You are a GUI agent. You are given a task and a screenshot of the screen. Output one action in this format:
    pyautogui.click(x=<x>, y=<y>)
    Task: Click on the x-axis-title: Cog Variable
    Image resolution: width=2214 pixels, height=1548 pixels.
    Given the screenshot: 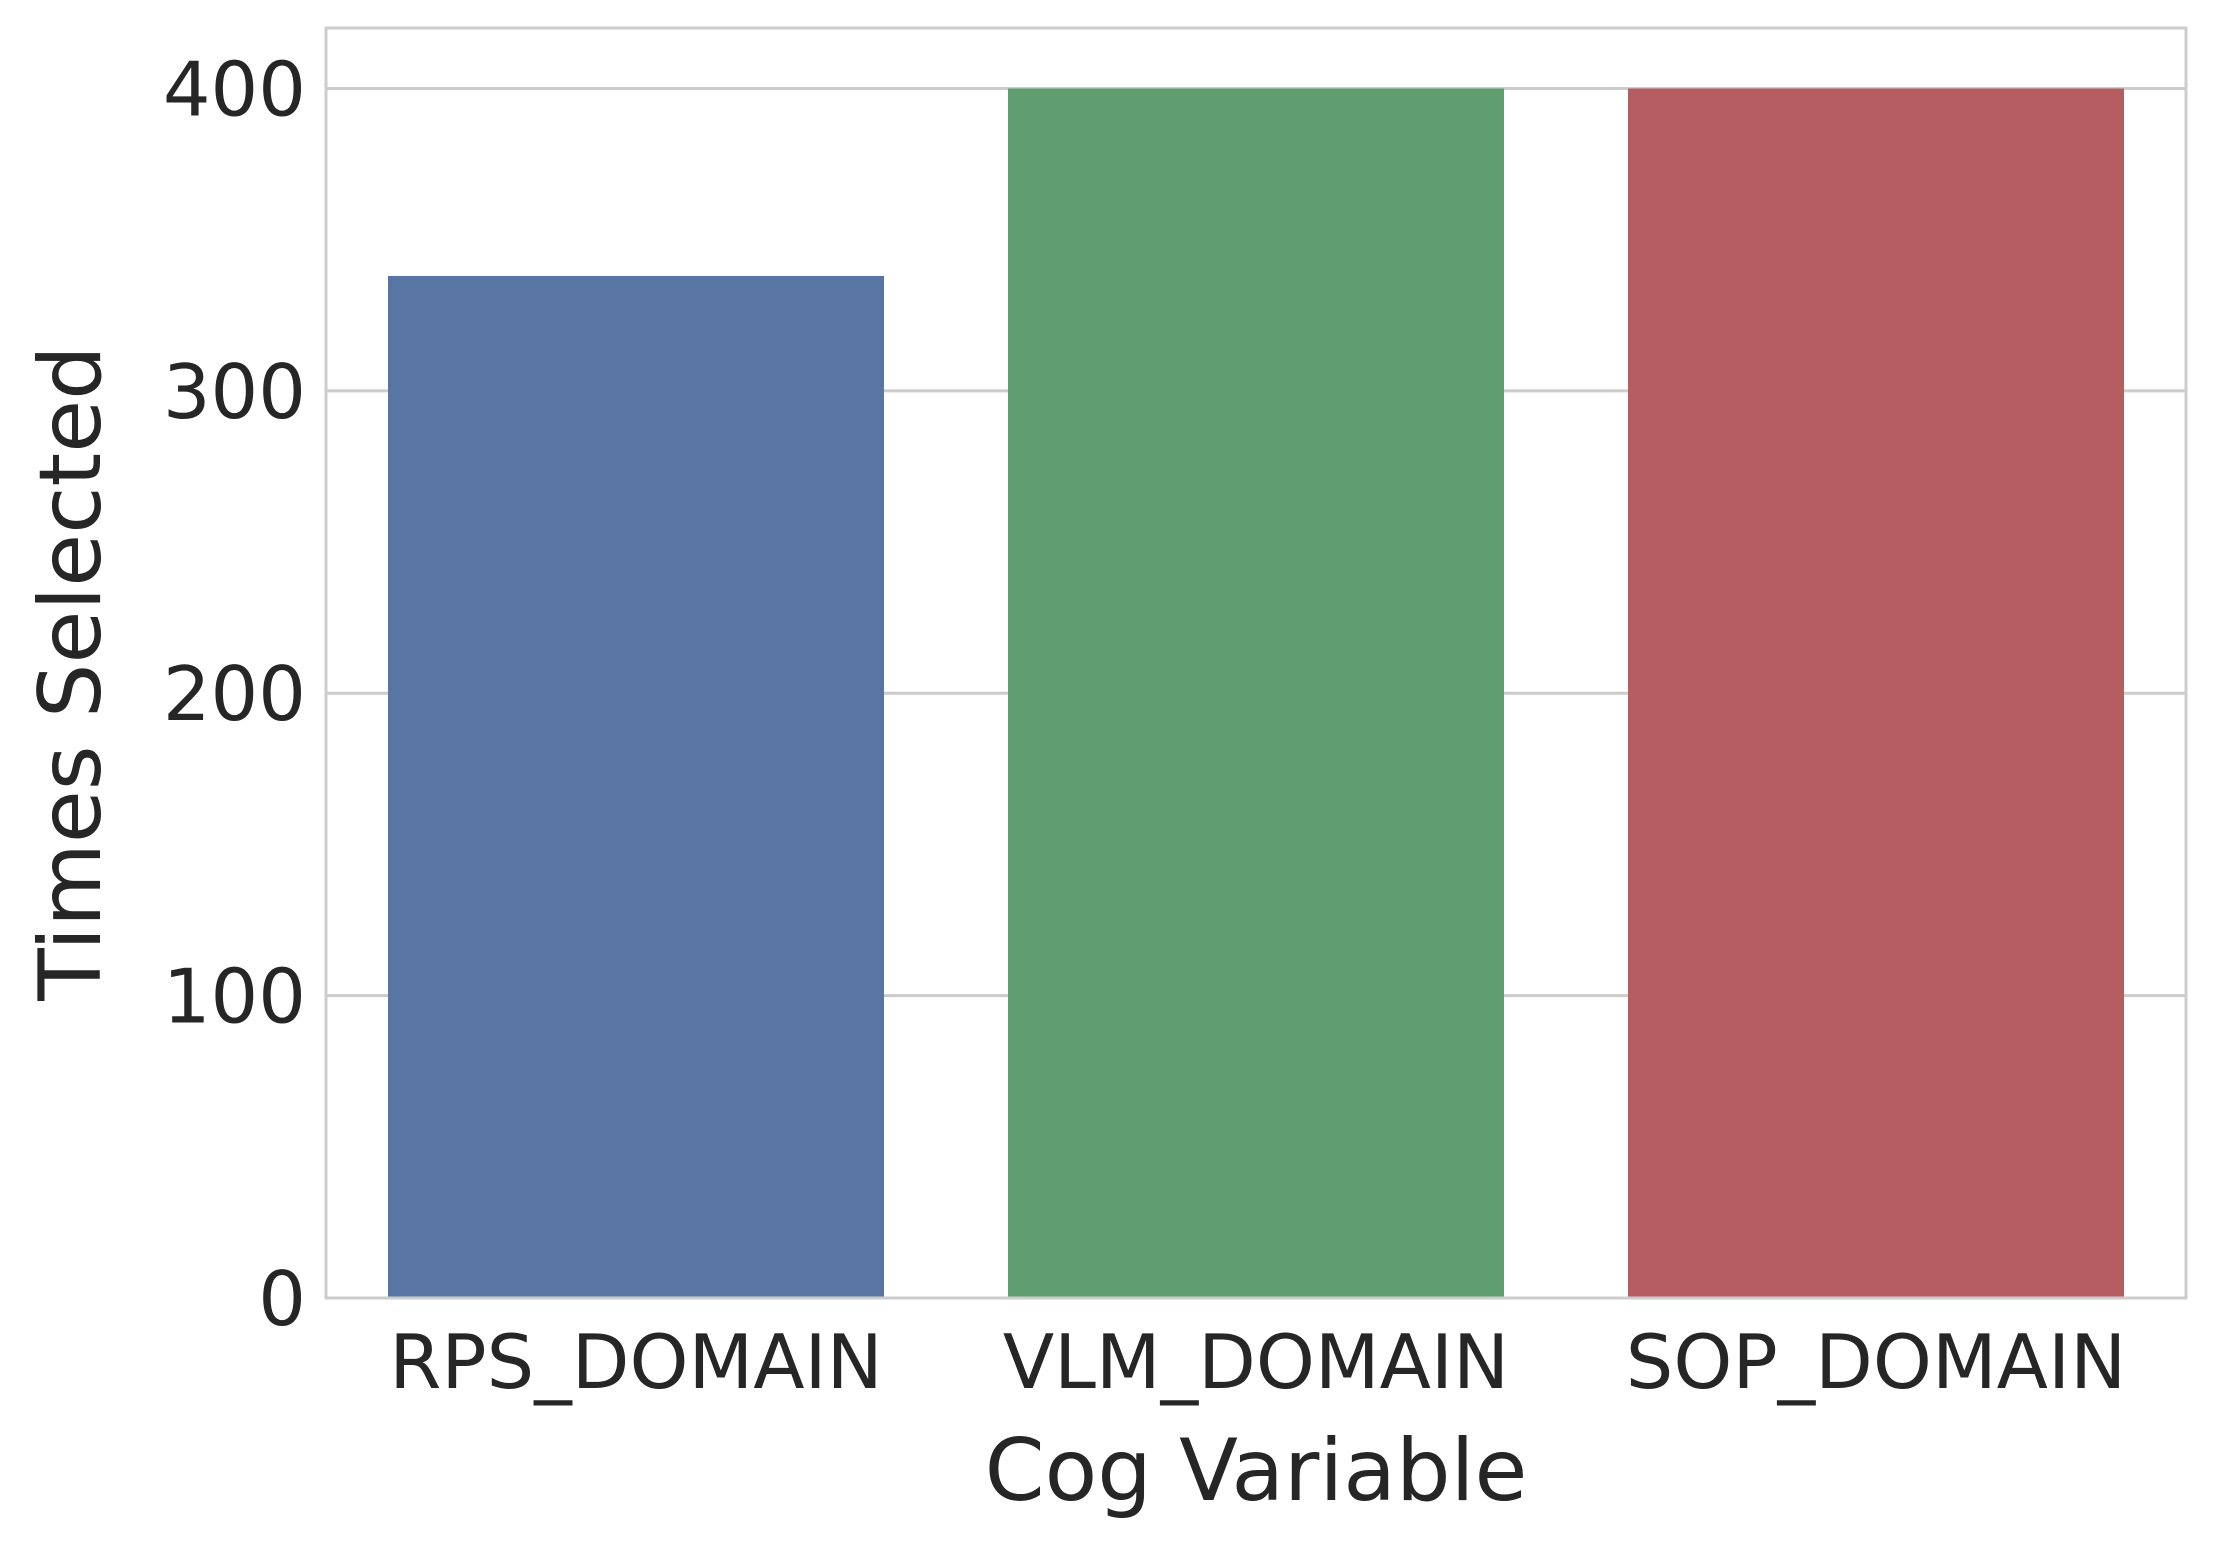 What is the action you would take?
    pyautogui.click(x=1256, y=1471)
    